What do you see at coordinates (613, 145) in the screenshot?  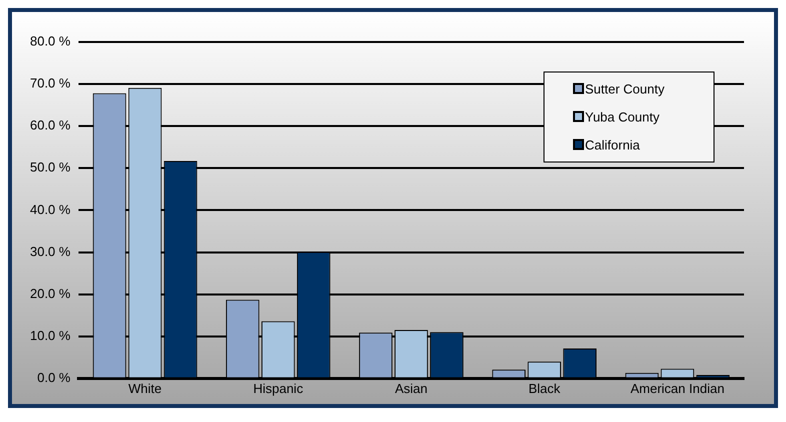 I see `legend-label: California` at bounding box center [613, 145].